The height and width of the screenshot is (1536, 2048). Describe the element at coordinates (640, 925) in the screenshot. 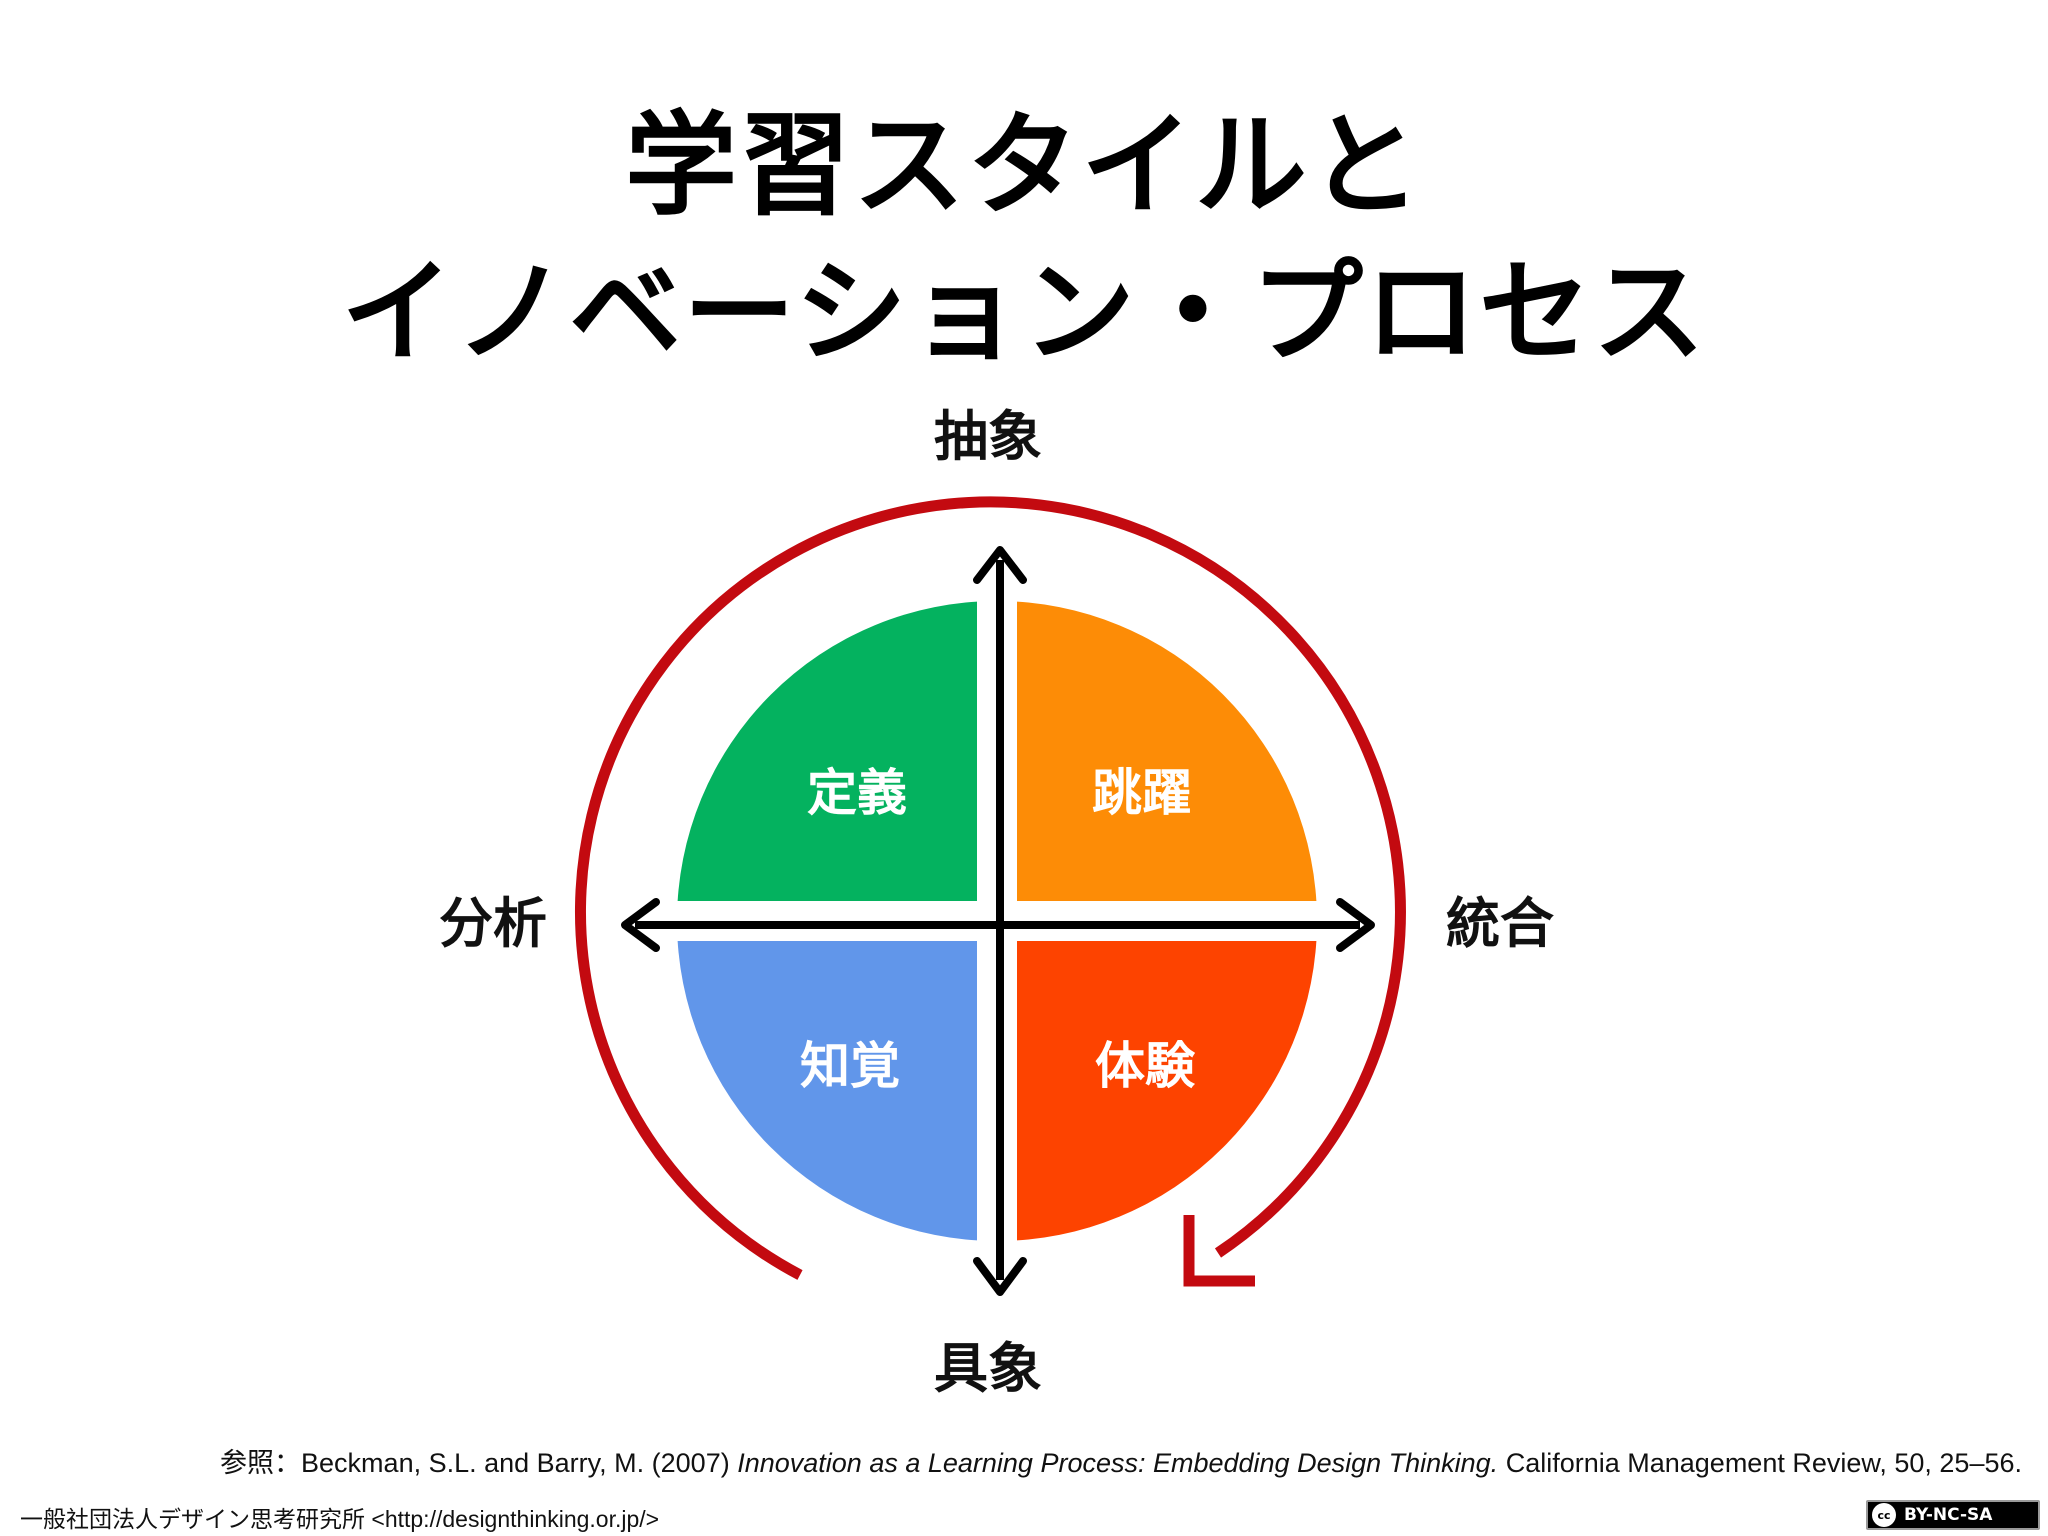

I see `axis-arrow-left-icon` at that location.